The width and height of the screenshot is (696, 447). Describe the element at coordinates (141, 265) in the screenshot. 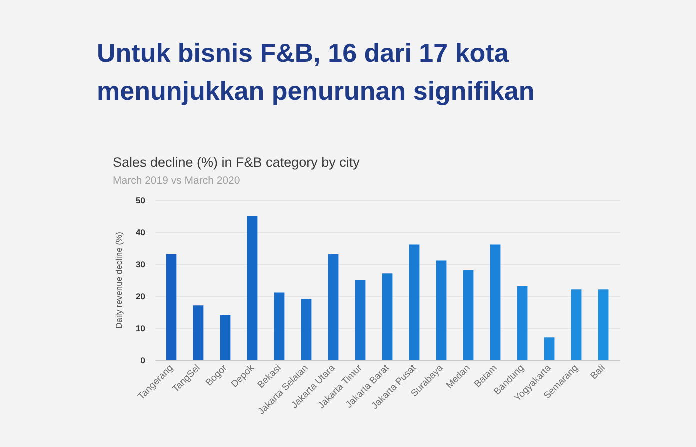

I see `y-tick-label: 30` at that location.